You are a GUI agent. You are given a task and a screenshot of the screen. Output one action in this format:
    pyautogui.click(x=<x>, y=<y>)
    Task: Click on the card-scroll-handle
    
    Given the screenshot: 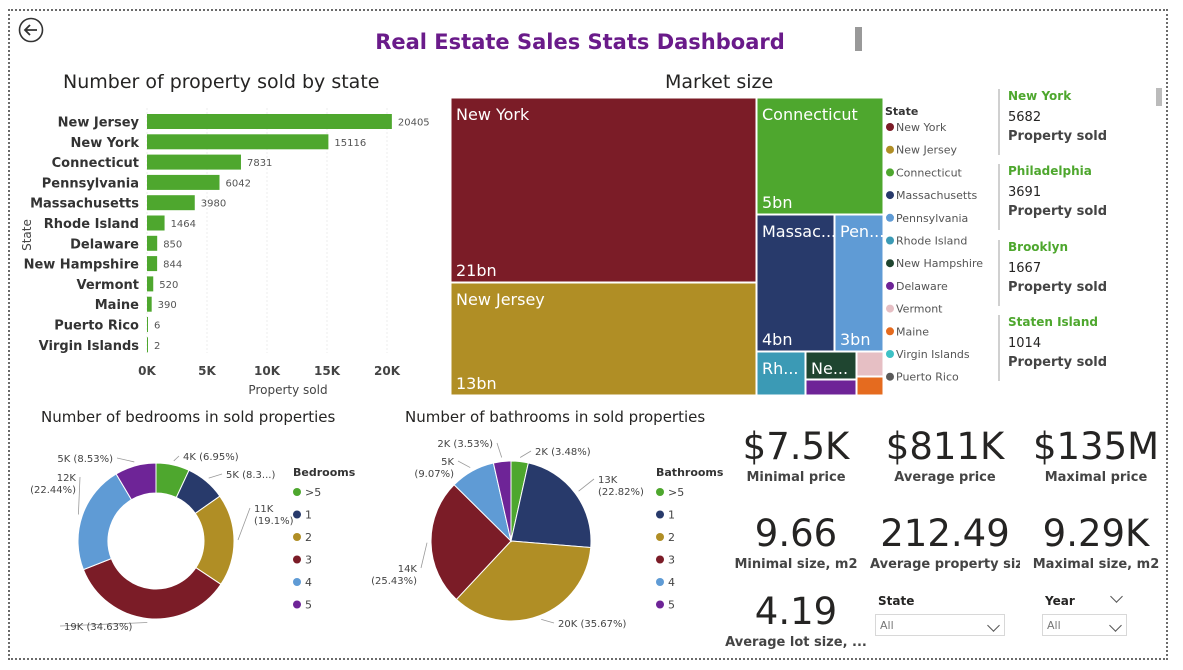 What is the action you would take?
    pyautogui.click(x=1159, y=97)
    